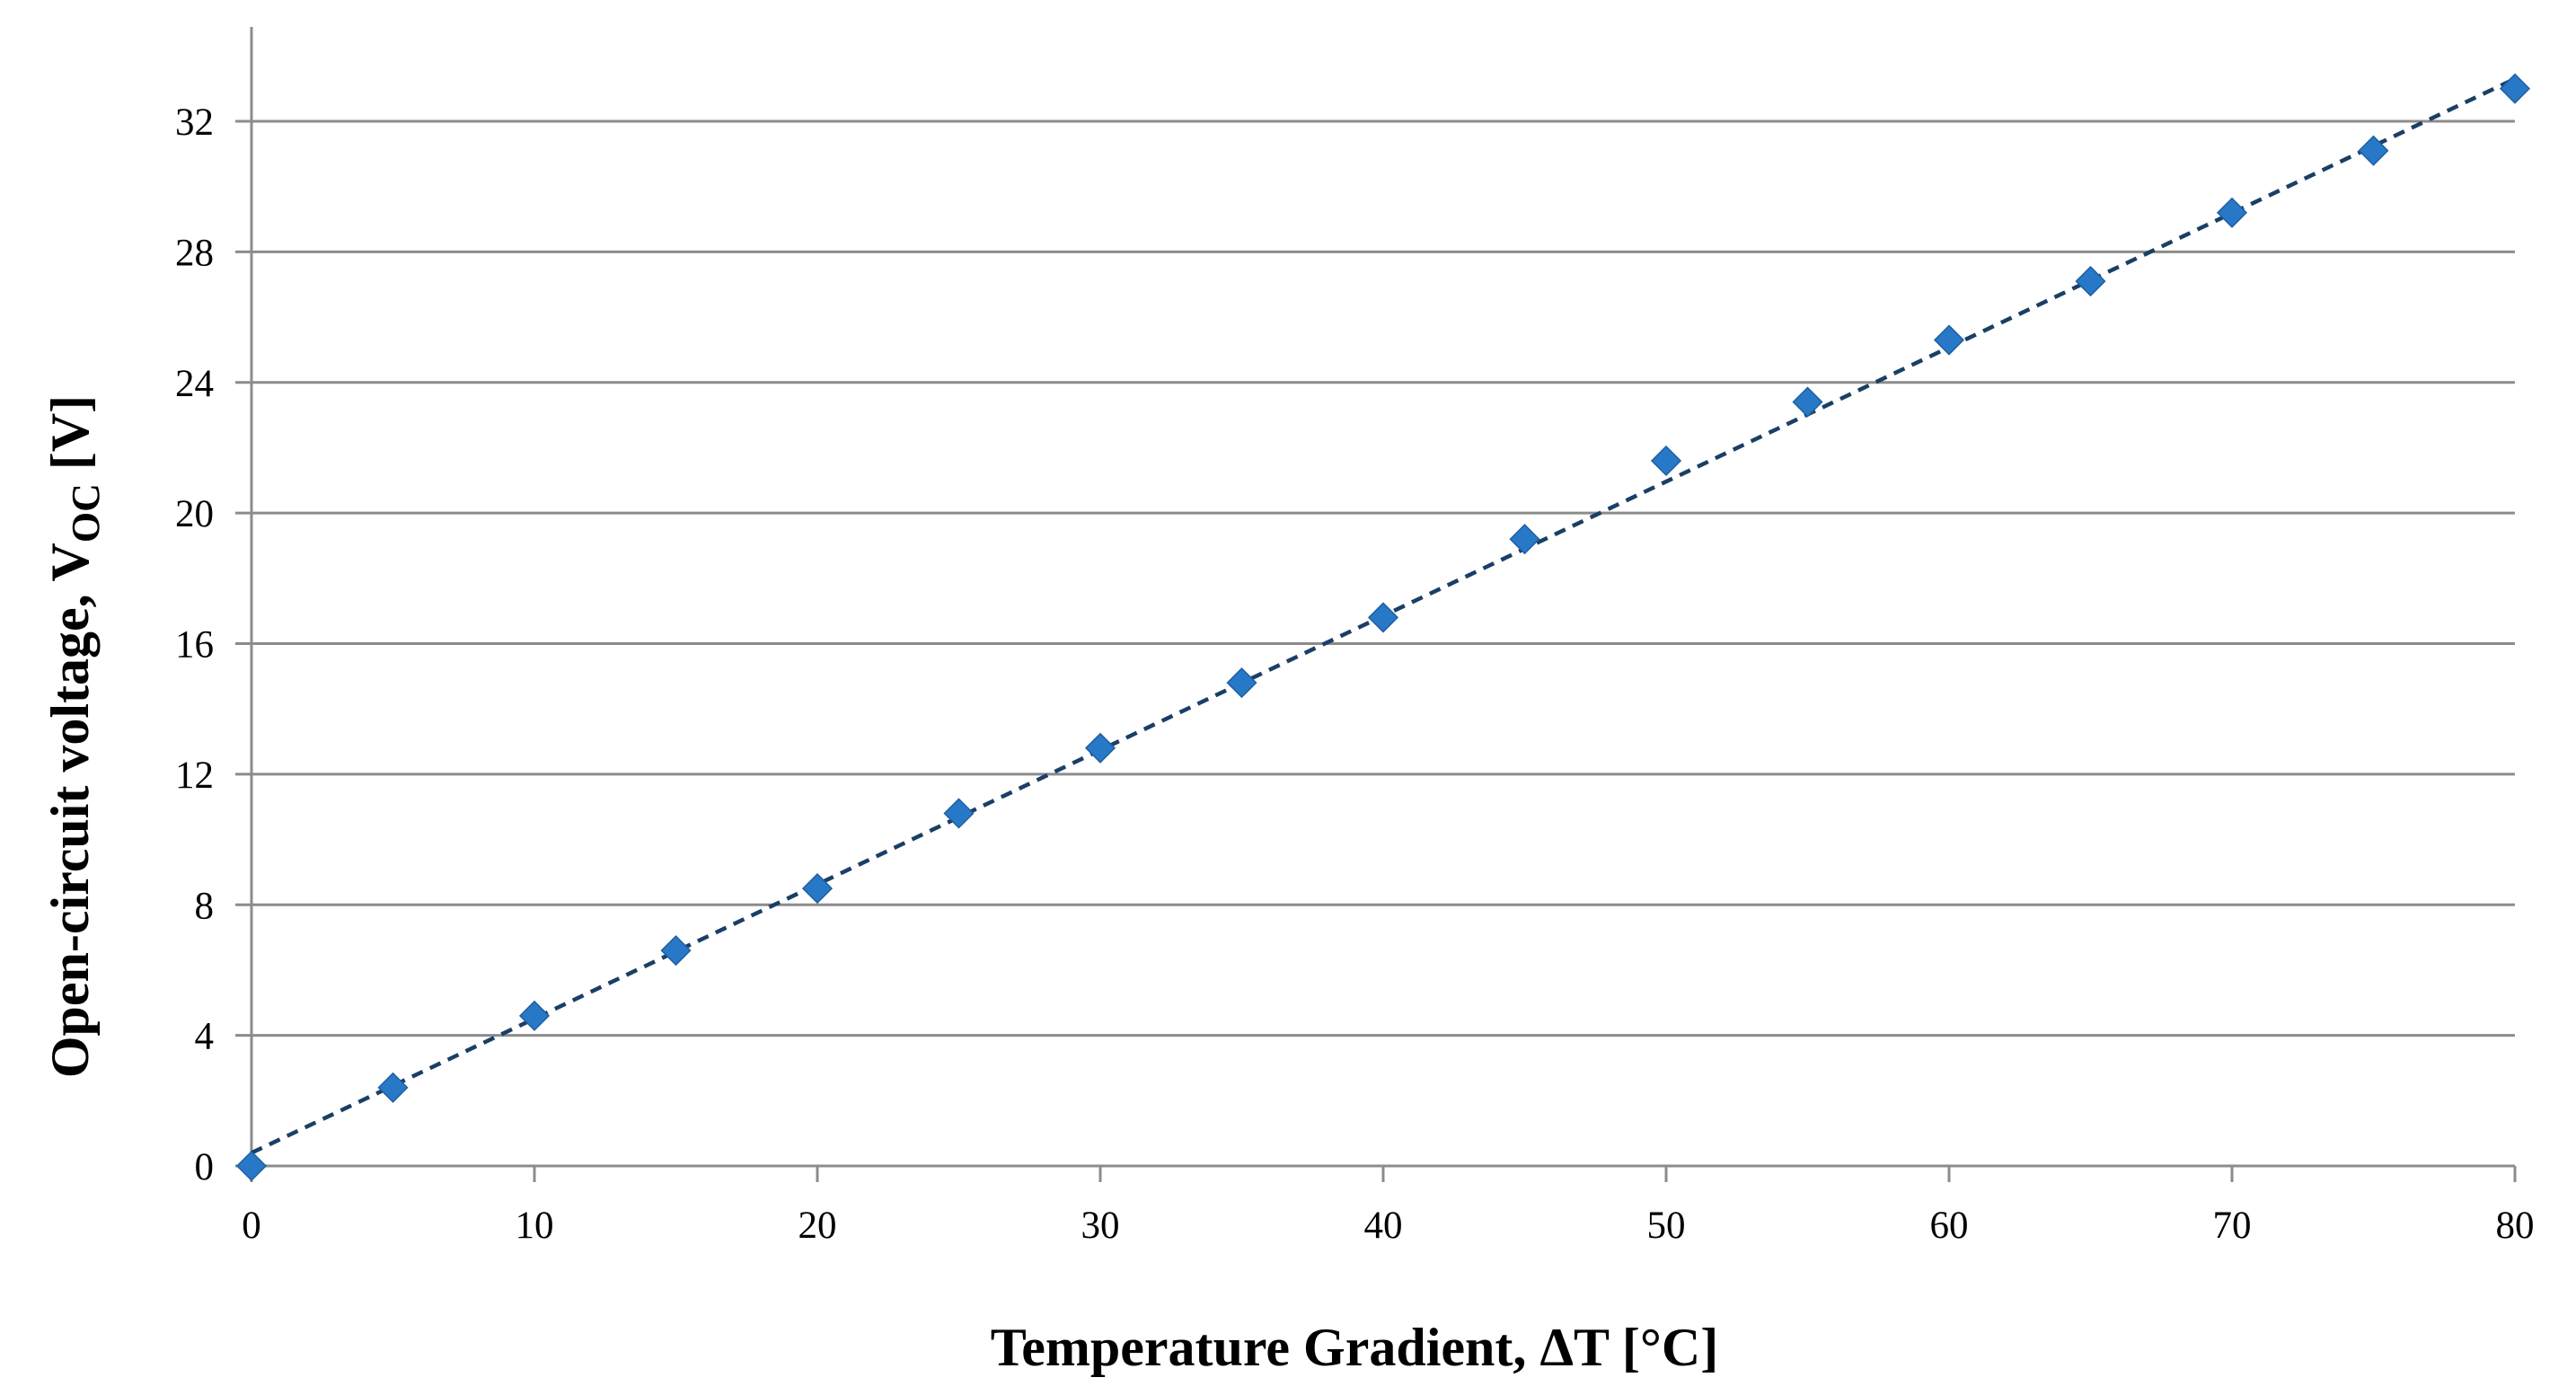  I want to click on y-tick-label: 20, so click(194, 514).